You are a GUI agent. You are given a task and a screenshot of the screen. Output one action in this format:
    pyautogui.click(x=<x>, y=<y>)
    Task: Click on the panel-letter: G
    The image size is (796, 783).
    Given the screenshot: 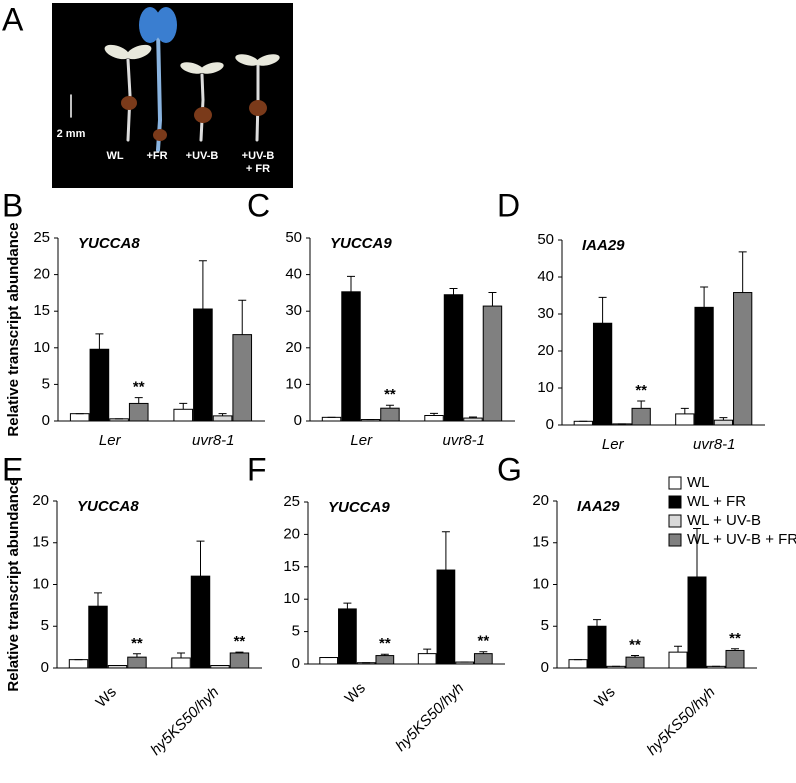 What is the action you would take?
    pyautogui.click(x=509, y=469)
    